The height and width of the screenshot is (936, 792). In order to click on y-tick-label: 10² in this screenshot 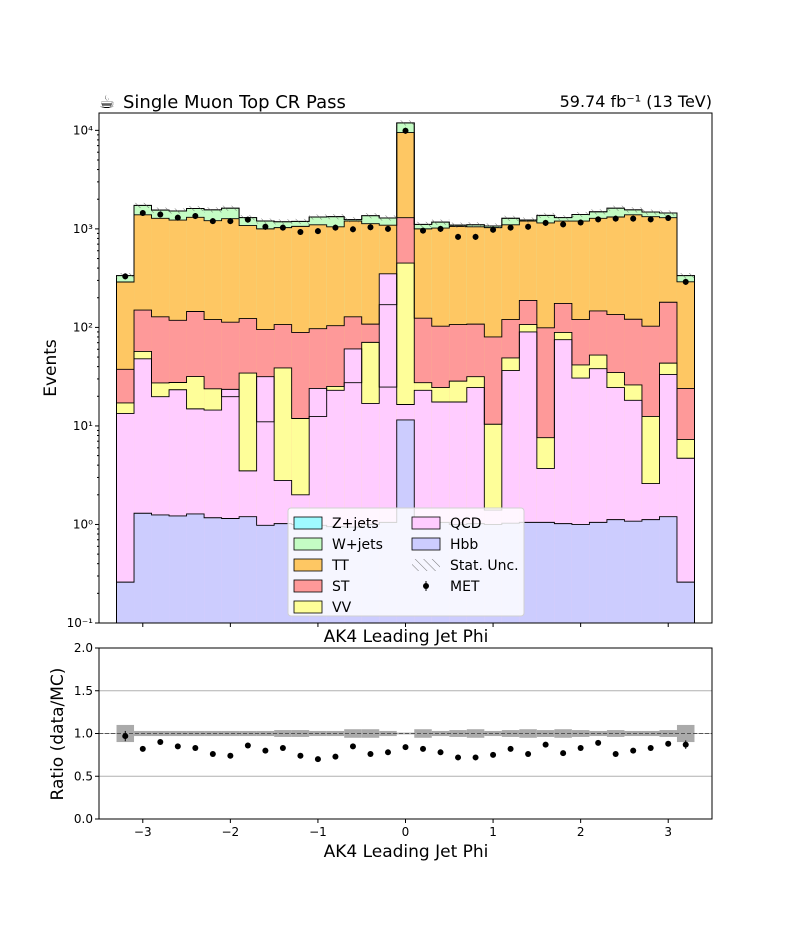, I will do `click(83, 327)`.